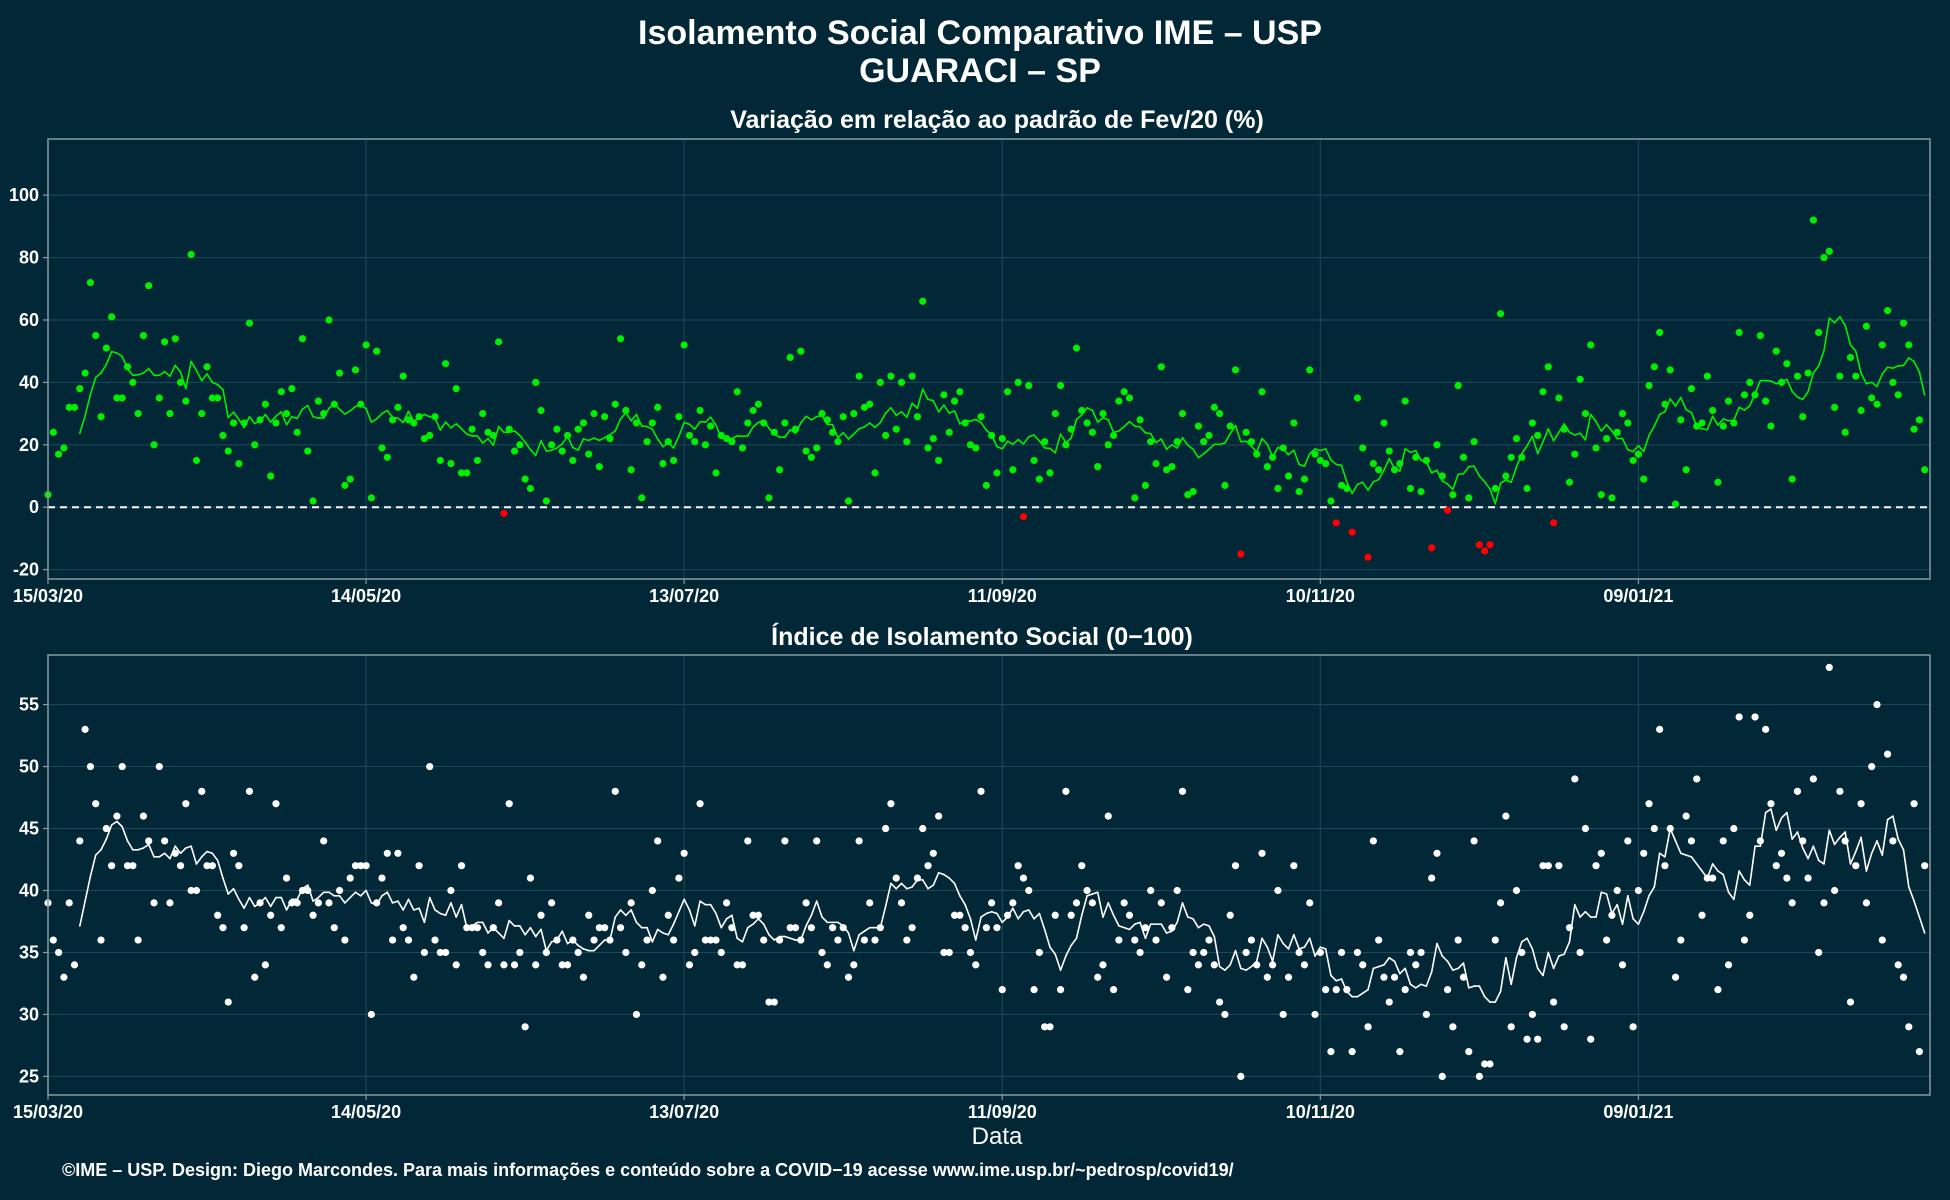 The width and height of the screenshot is (1950, 1200). What do you see at coordinates (1002, 1112) in the screenshot?
I see `x-tick-label: 11/09/20` at bounding box center [1002, 1112].